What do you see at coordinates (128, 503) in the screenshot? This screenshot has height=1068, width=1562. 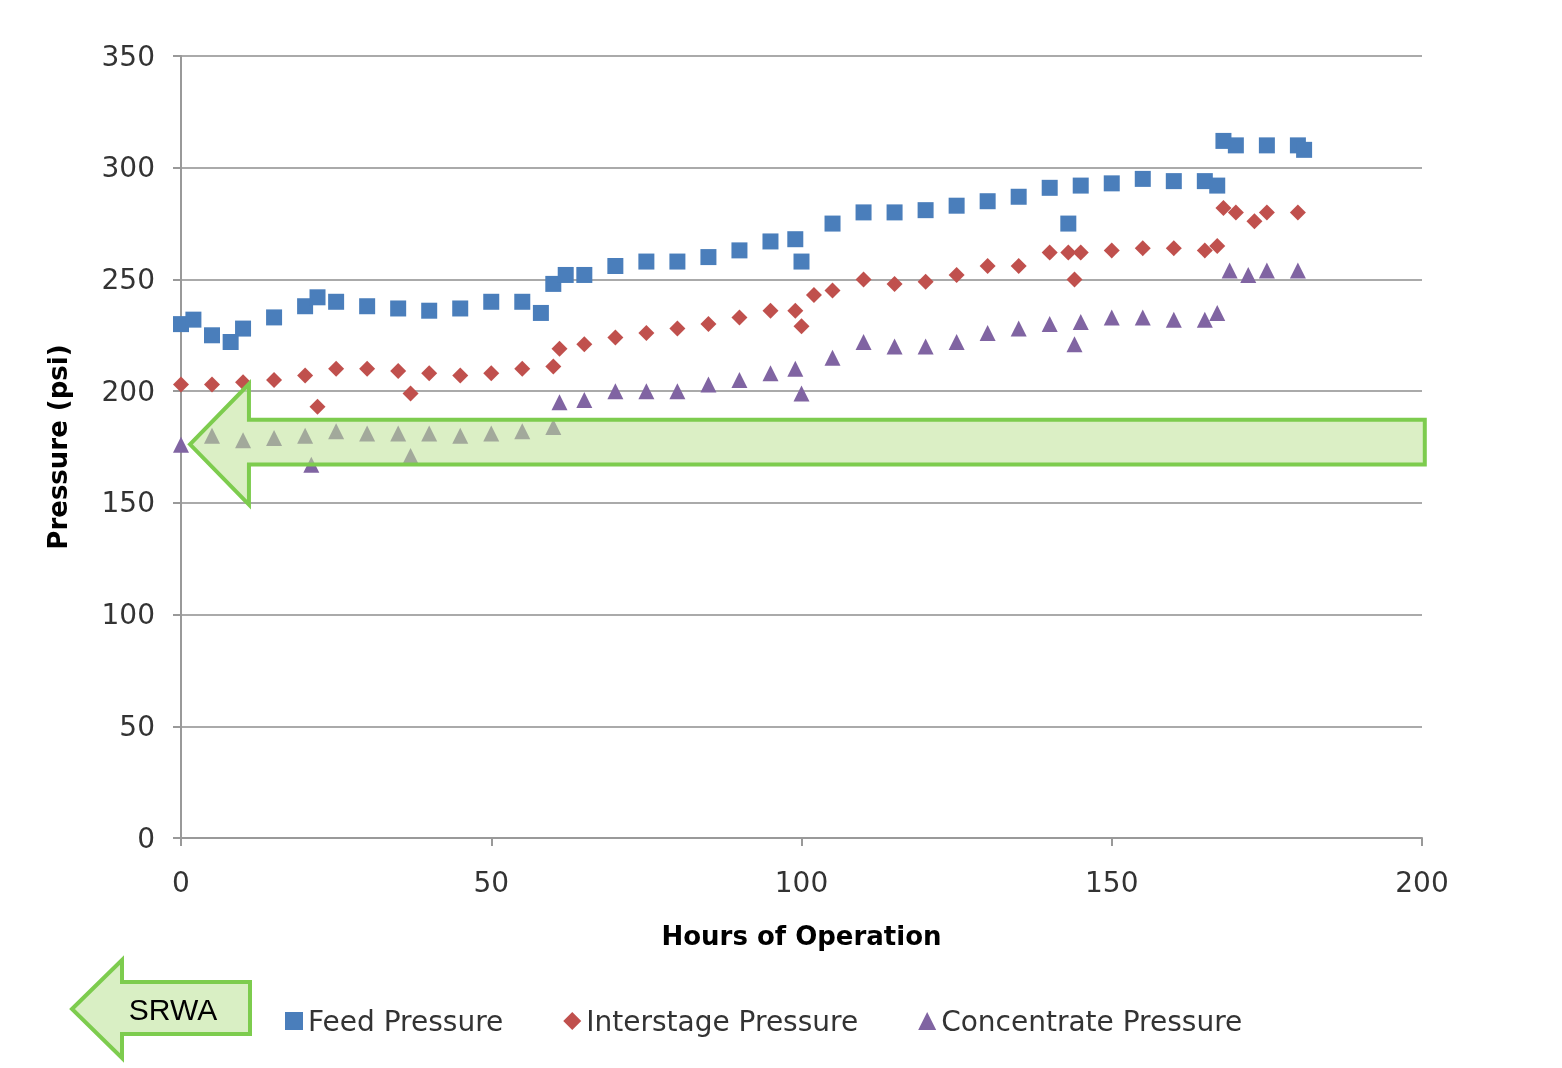 I see `y-tick-label: 150` at bounding box center [128, 503].